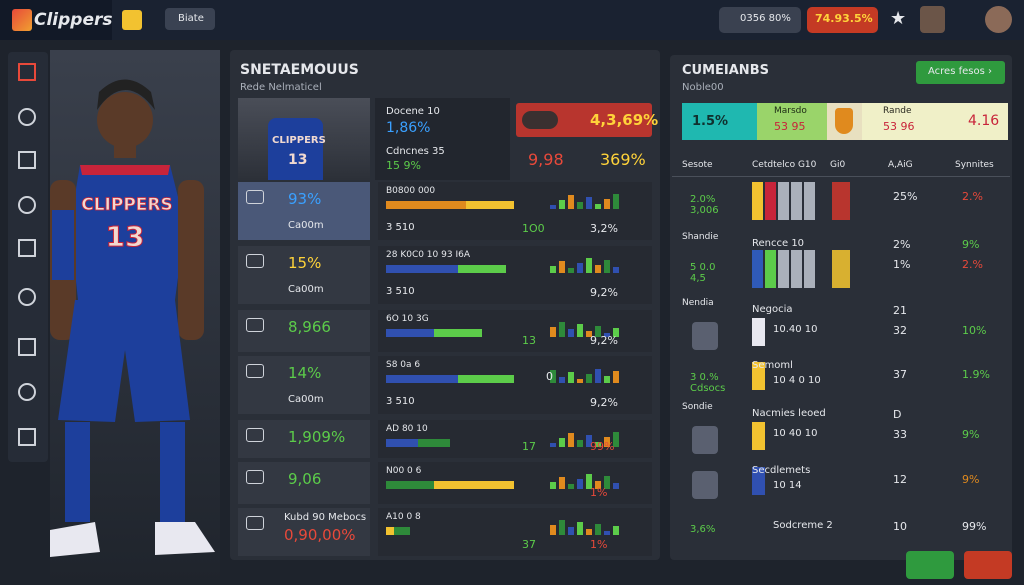 This screenshot has height=585, width=1024. What do you see at coordinates (549, 376) in the screenshot?
I see `bar-end: 0` at bounding box center [549, 376].